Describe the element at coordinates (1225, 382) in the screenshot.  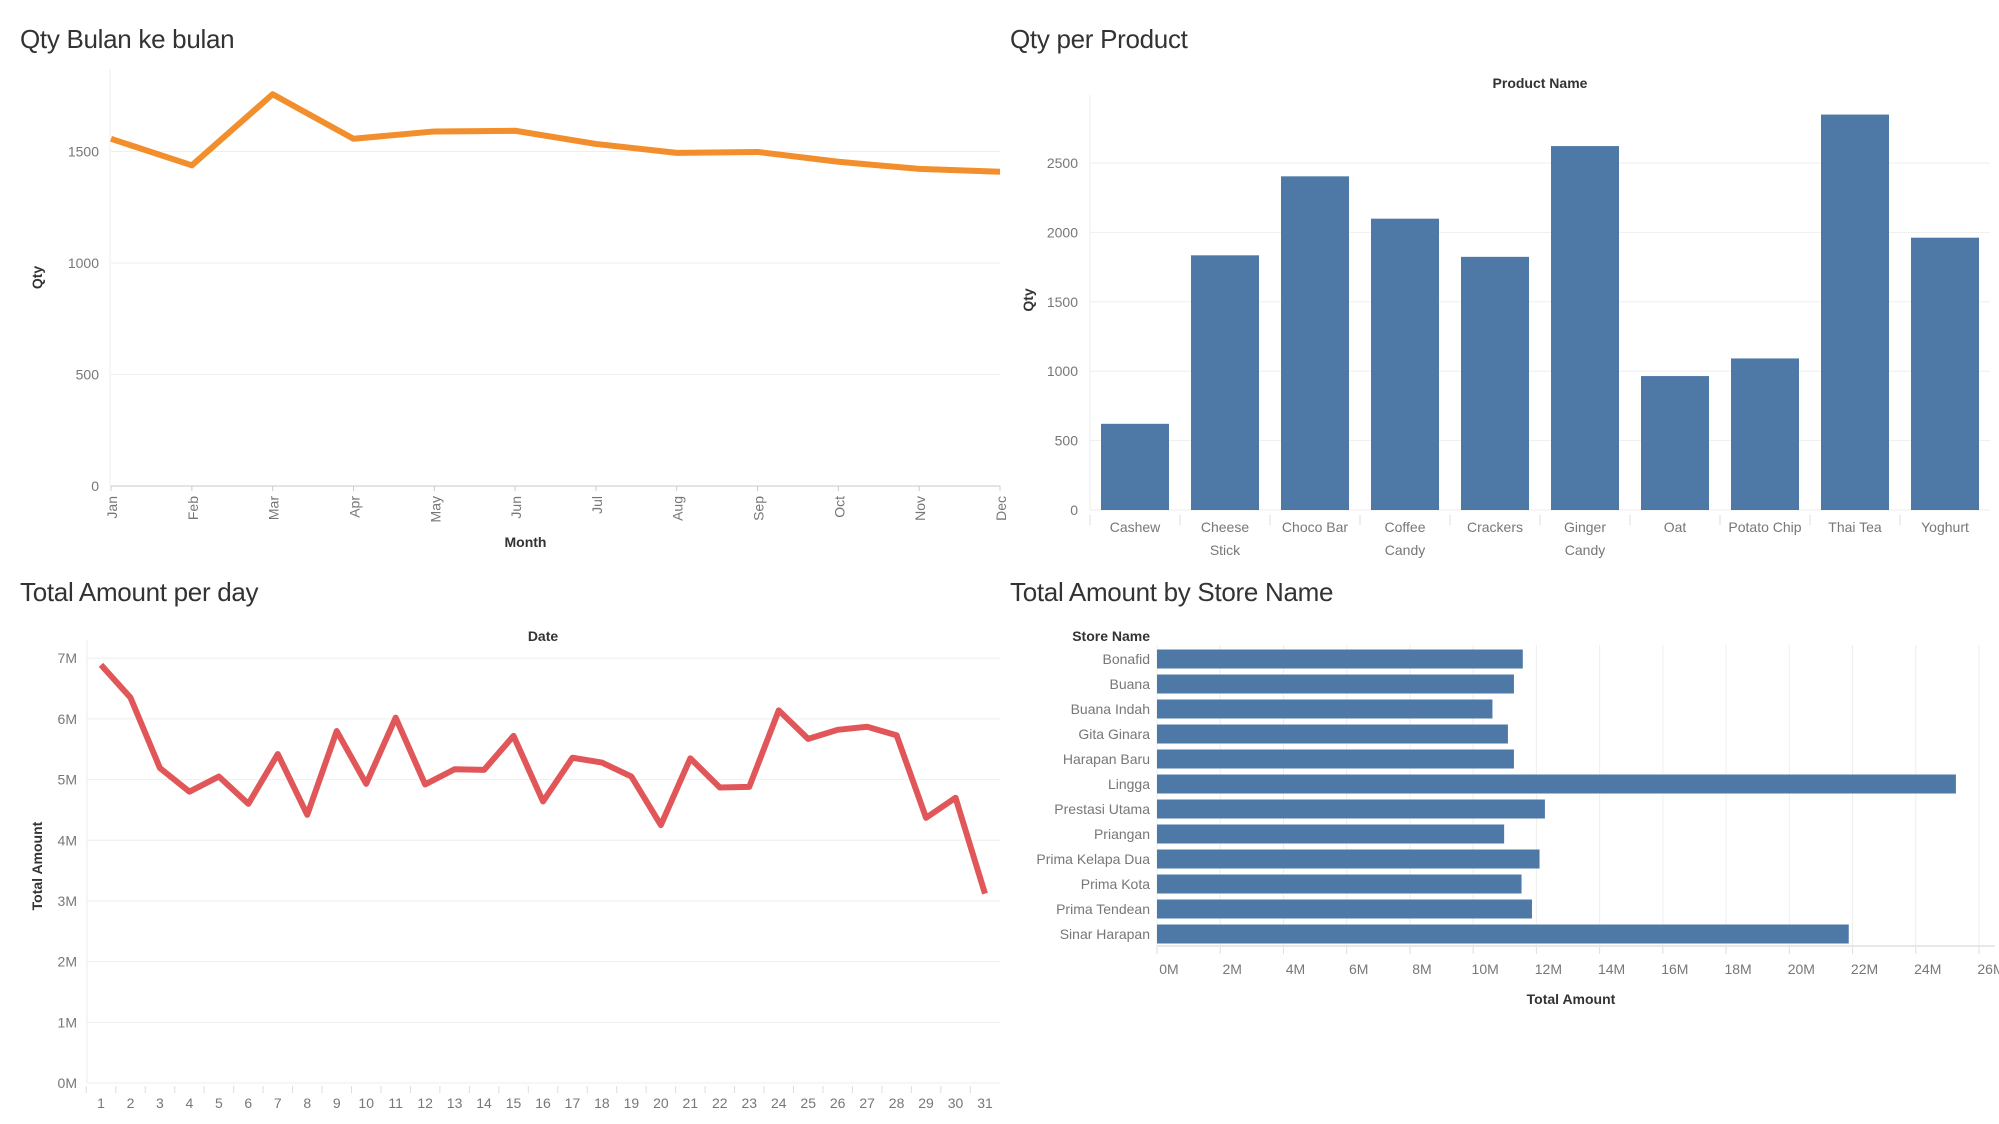
I see `bar-cheese-stick` at that location.